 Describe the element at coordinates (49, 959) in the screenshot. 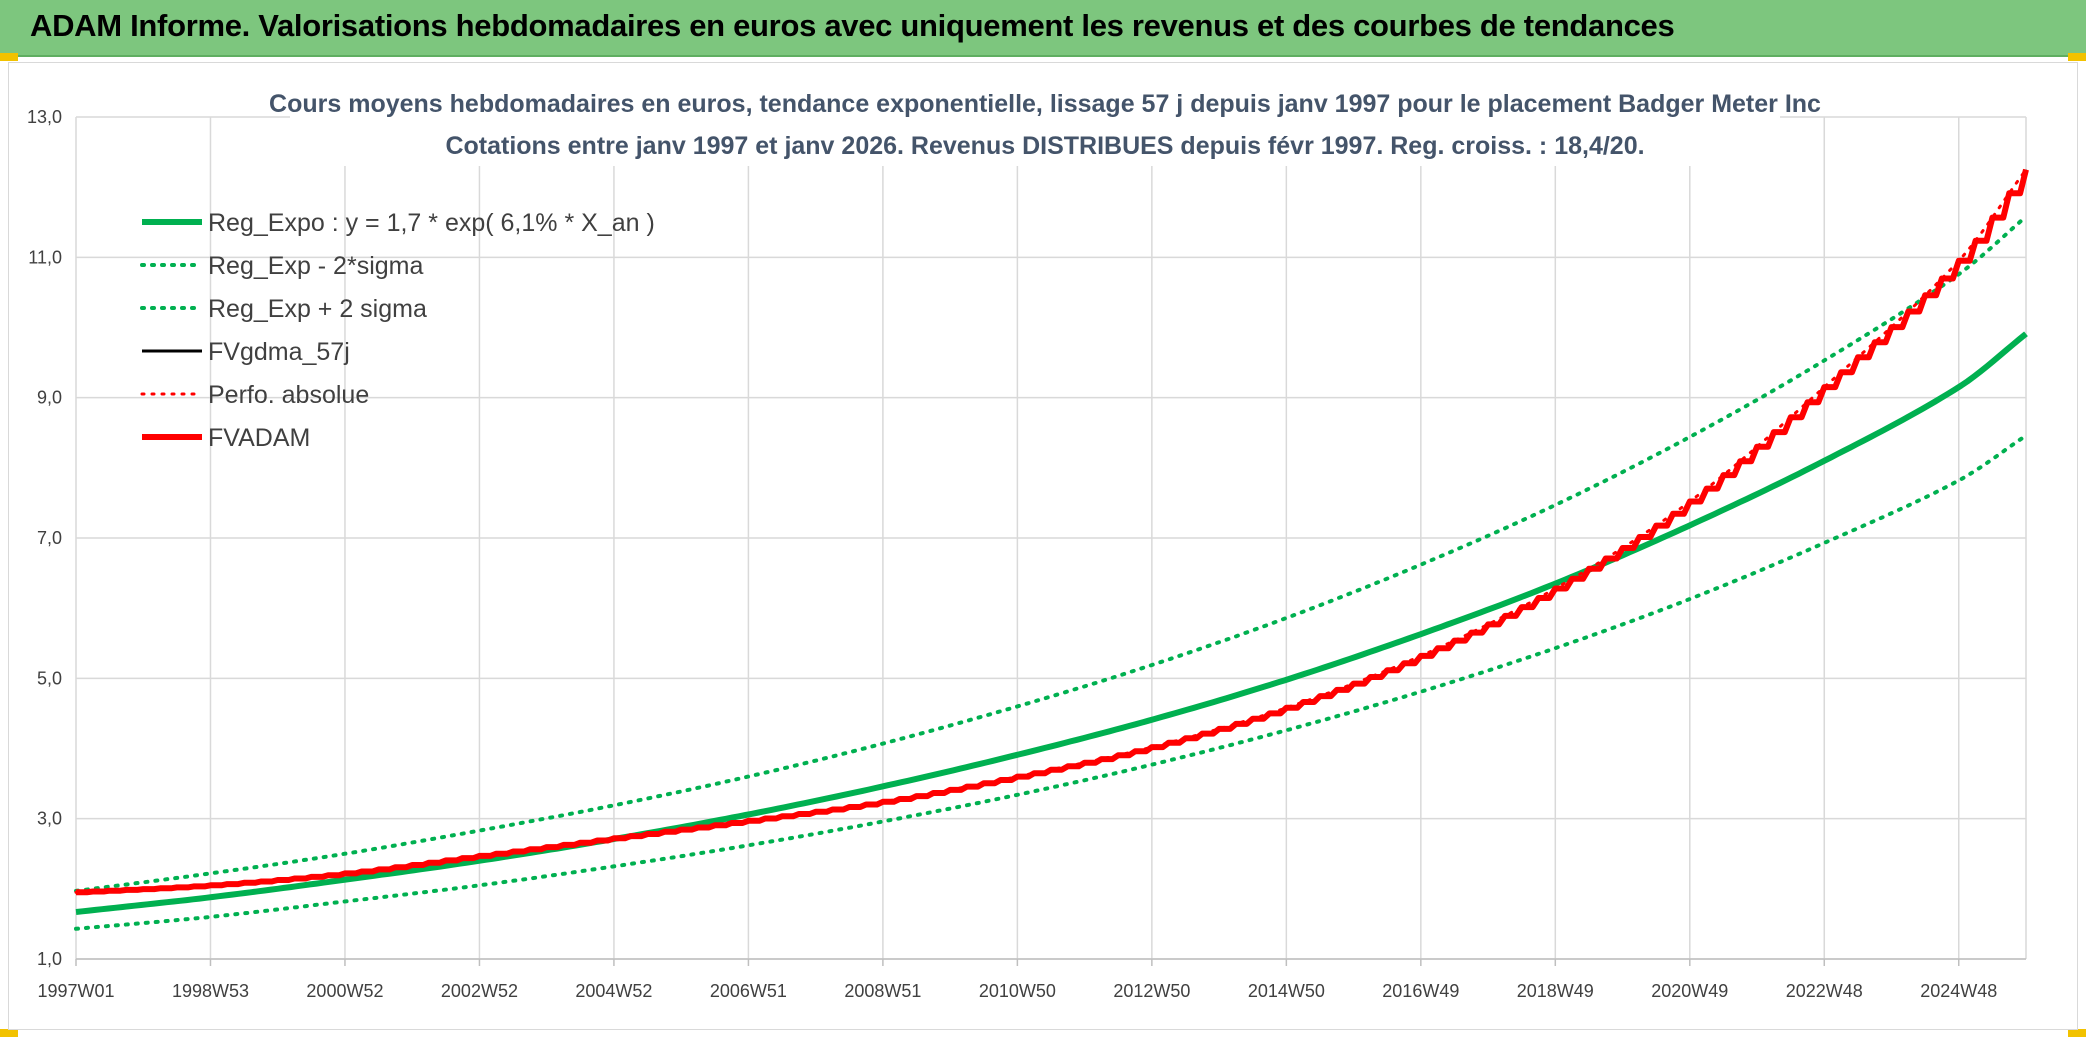

I see `y-tick-label: 1,0` at that location.